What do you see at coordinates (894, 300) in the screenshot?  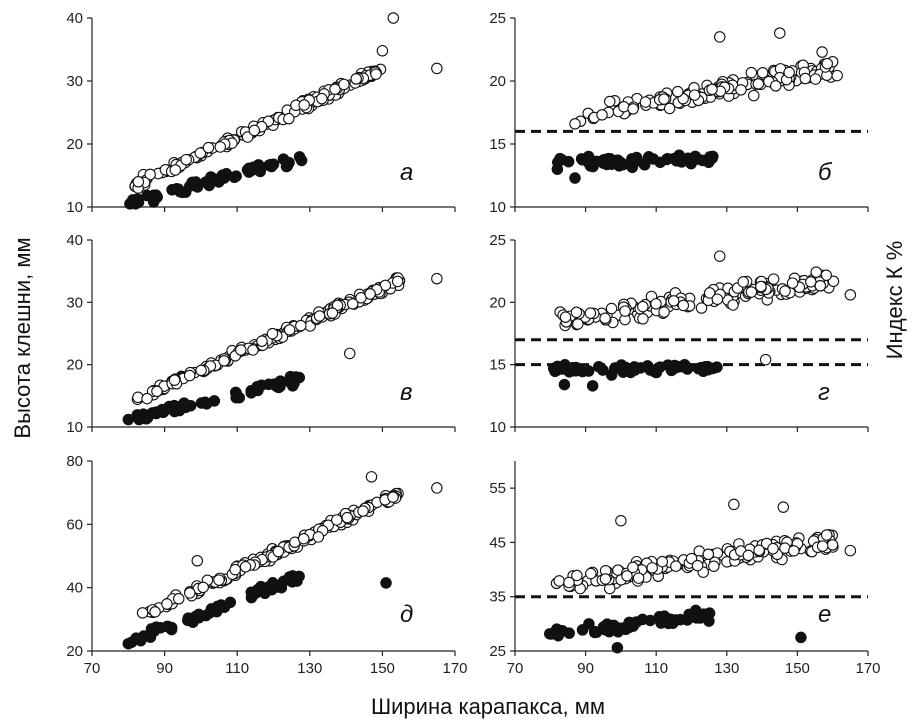 I see `y-axis-title-right: Индекс К %` at bounding box center [894, 300].